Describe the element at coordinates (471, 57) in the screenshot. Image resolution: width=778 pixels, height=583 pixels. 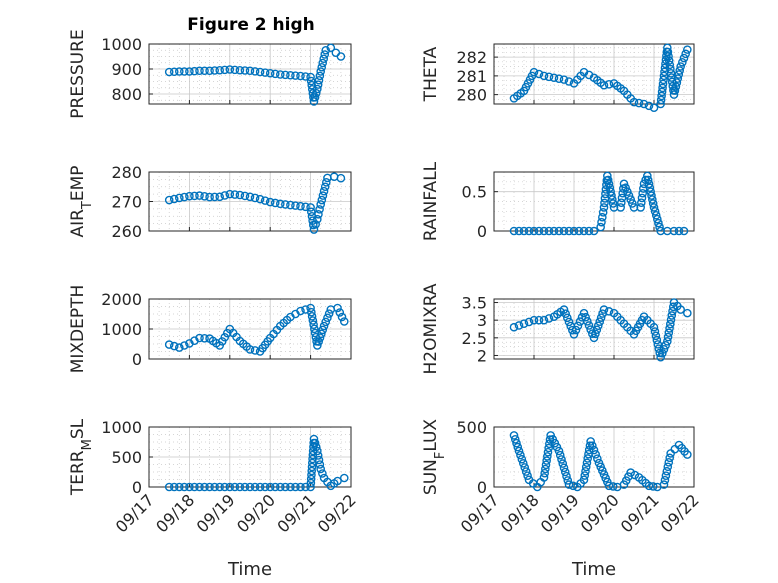
I see `y-tick-label: 282` at that location.